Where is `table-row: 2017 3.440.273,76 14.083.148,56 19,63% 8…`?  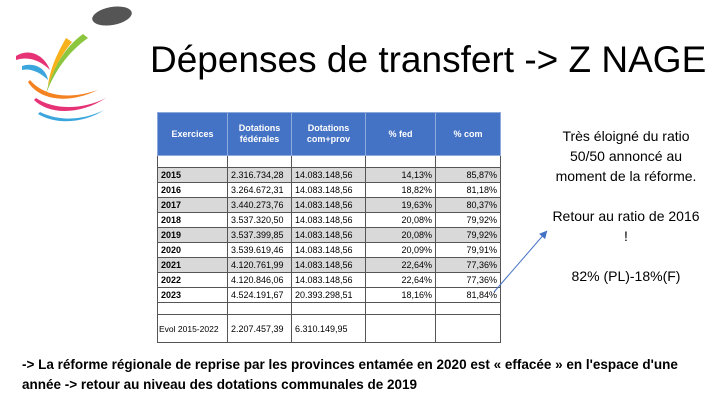
table-row: 2017 3.440.273,76 14.083.148,56 19,63% 8… is located at coordinates (329, 205).